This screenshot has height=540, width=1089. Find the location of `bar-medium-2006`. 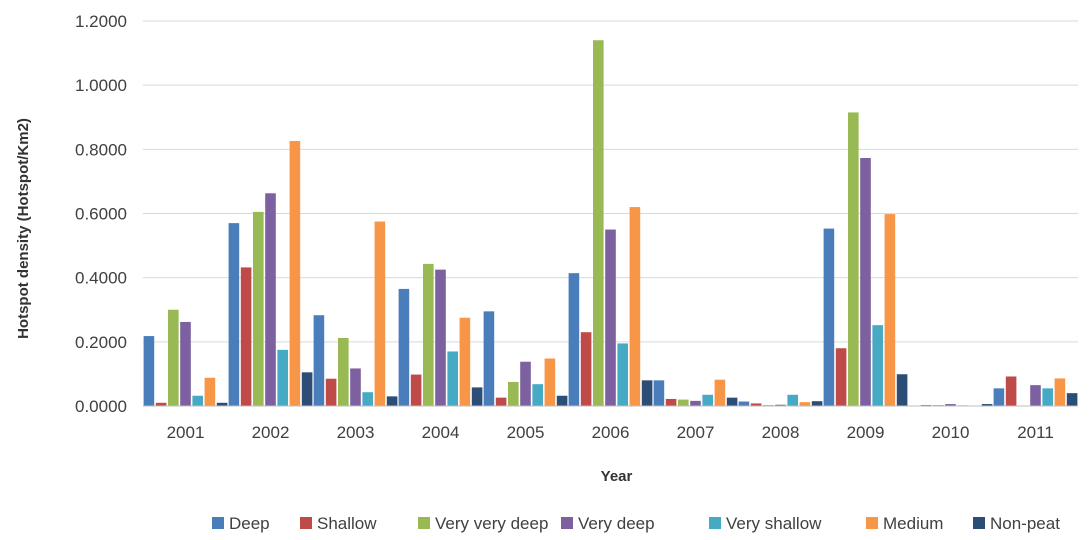

bar-medium-2006 is located at coordinates (635, 306).